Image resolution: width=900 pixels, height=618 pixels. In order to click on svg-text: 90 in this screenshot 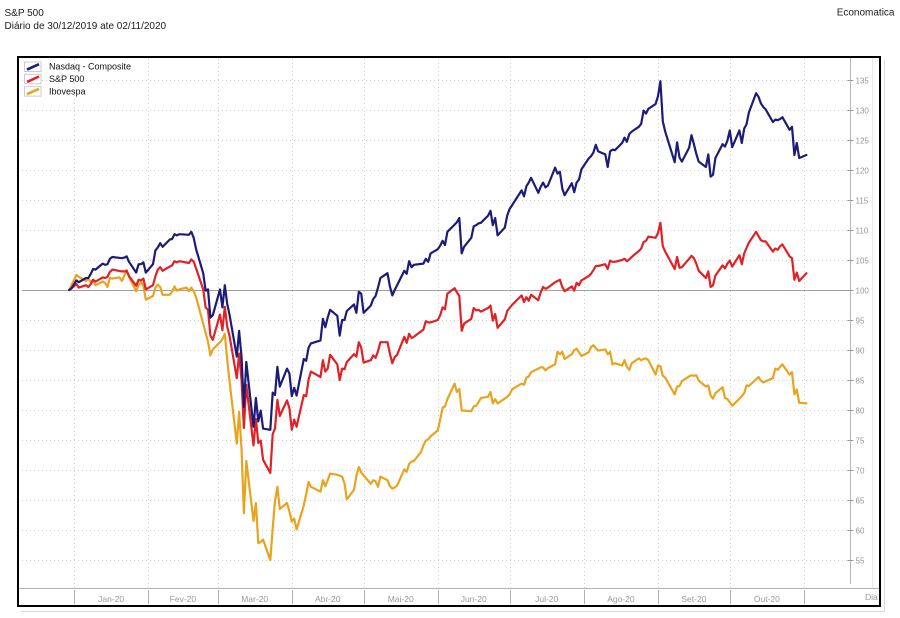, I will do `click(860, 350)`.